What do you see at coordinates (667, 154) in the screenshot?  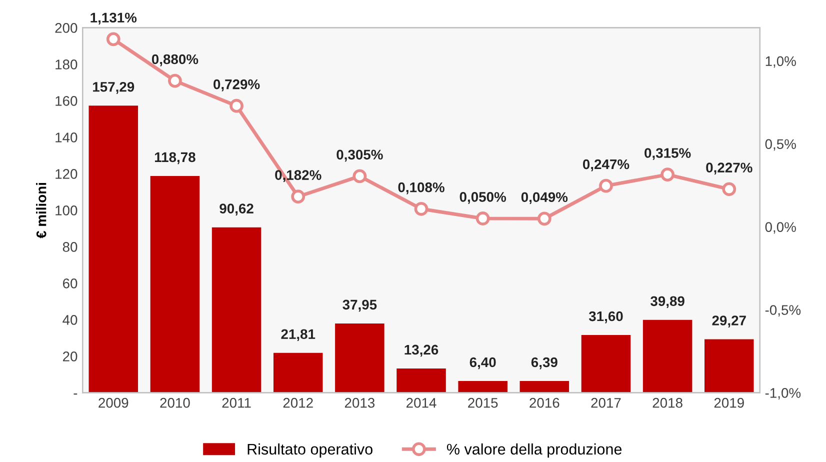 I see `data-label: 0,315%` at bounding box center [667, 154].